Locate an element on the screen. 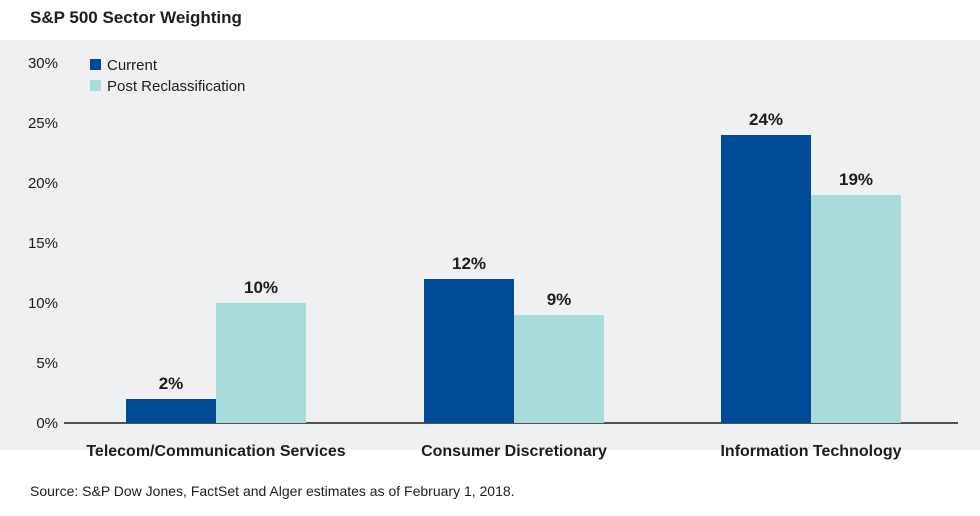 This screenshot has width=980, height=516. chart-title: S&P 500 Sector Weighting is located at coordinates (136, 17).